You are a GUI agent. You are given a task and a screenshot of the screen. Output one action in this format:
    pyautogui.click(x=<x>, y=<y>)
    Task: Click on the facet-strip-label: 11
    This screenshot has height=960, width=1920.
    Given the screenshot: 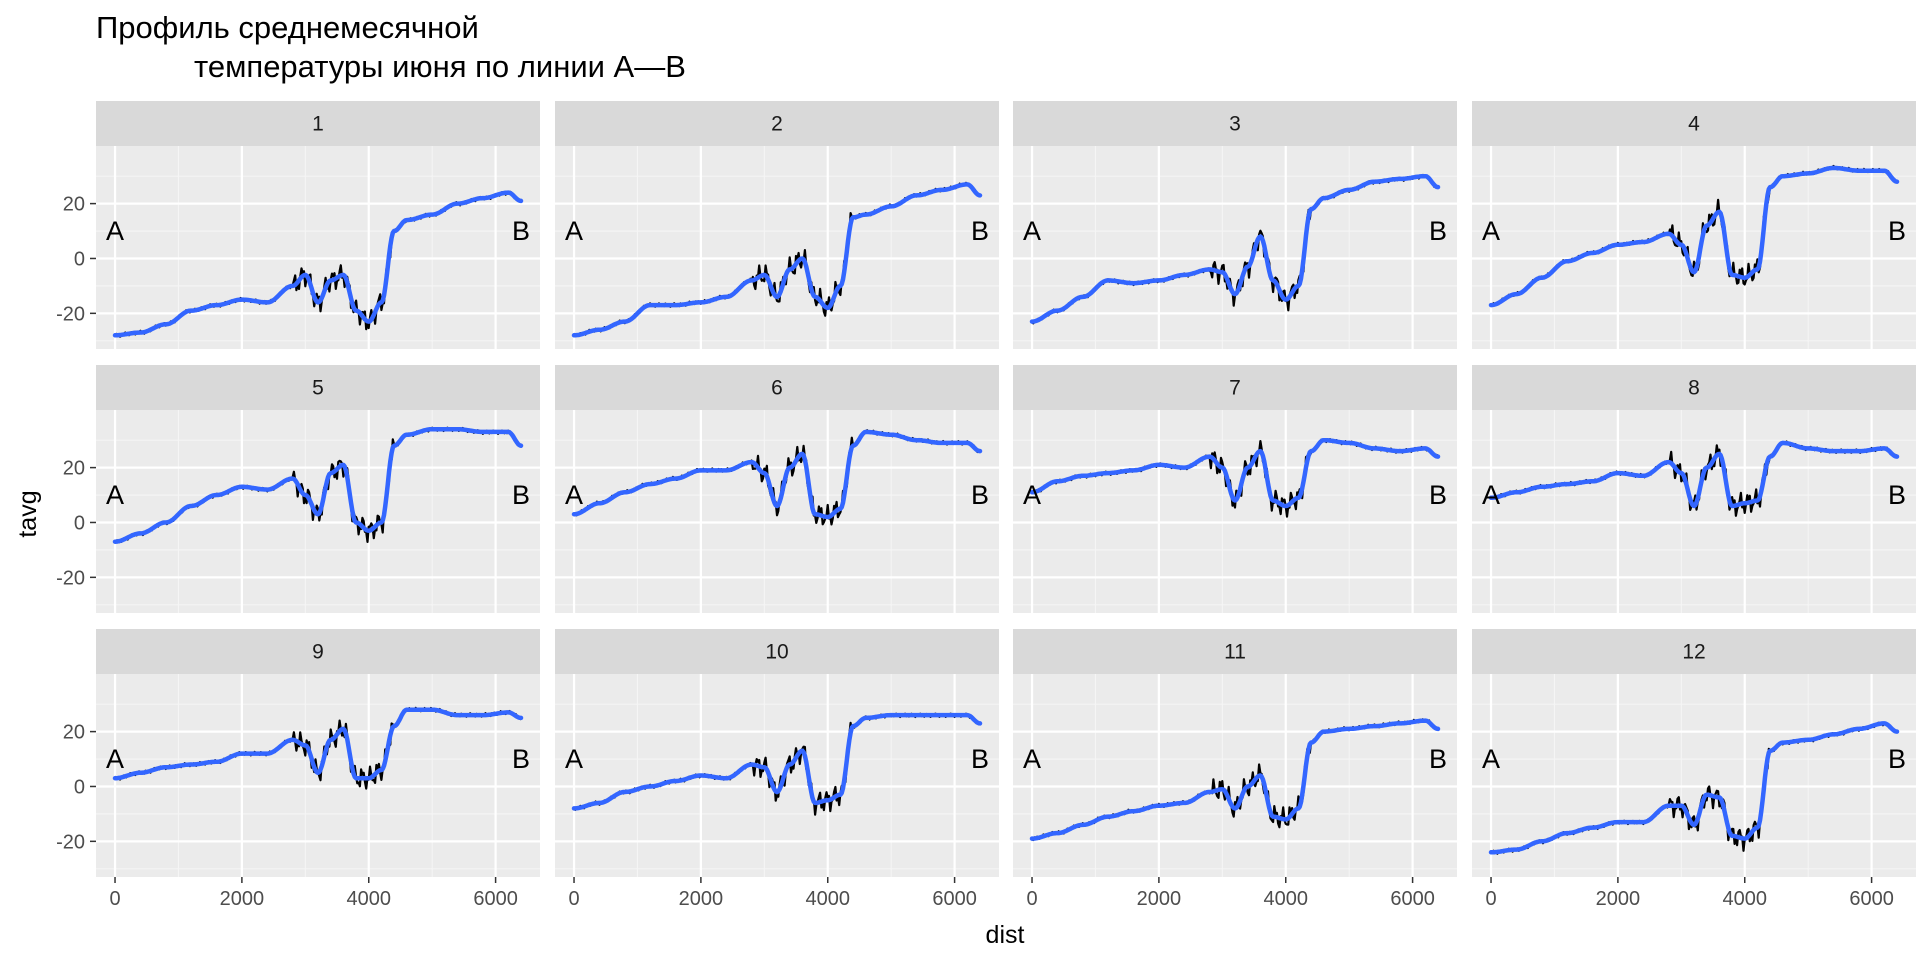 What is the action you would take?
    pyautogui.click(x=1235, y=652)
    